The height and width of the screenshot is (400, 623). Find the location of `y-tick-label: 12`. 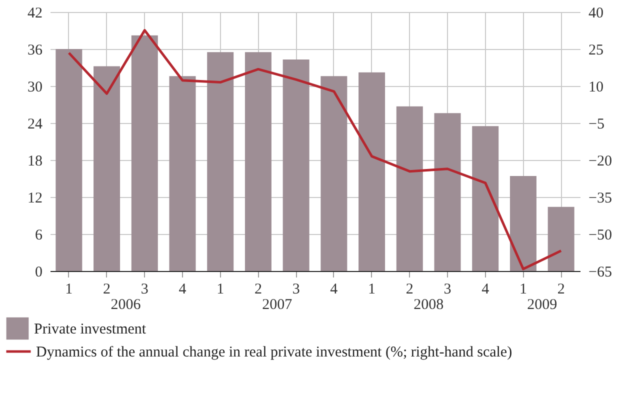

y-tick-label: 12 is located at coordinates (35, 198).